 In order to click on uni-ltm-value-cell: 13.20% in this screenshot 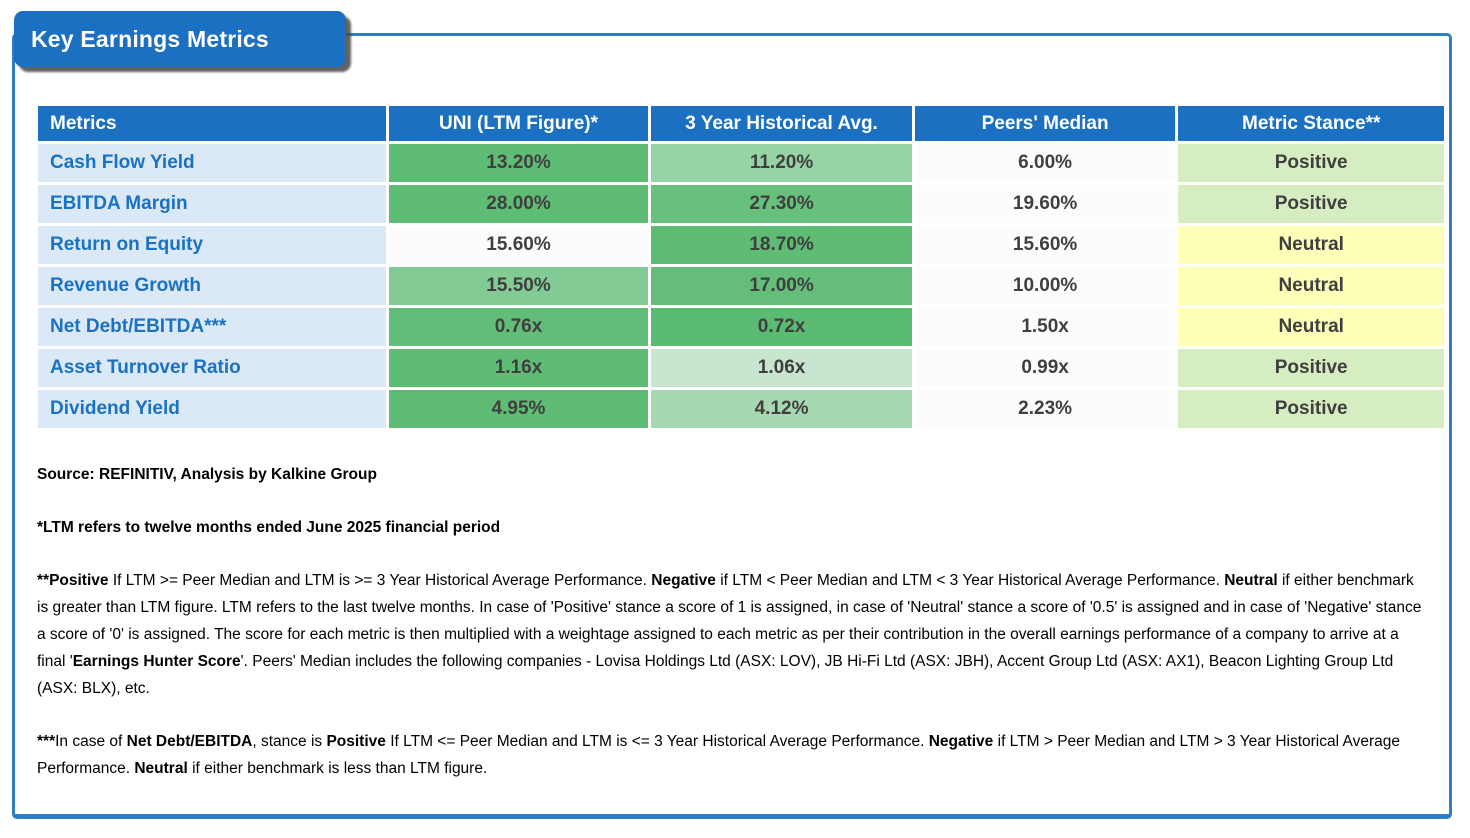, I will do `click(518, 163)`.